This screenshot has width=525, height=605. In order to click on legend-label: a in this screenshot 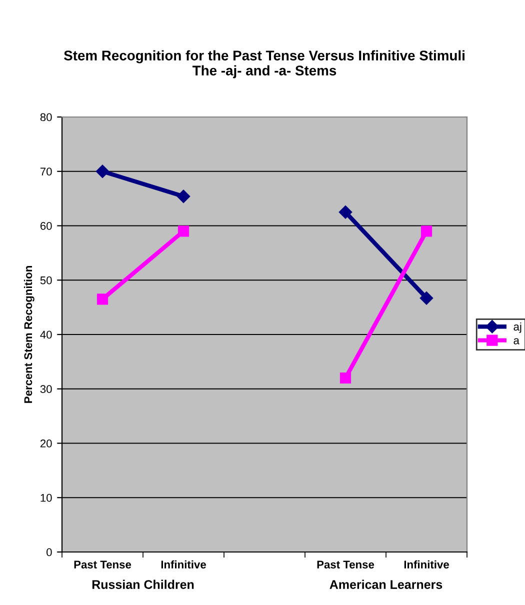, I will do `click(517, 341)`.